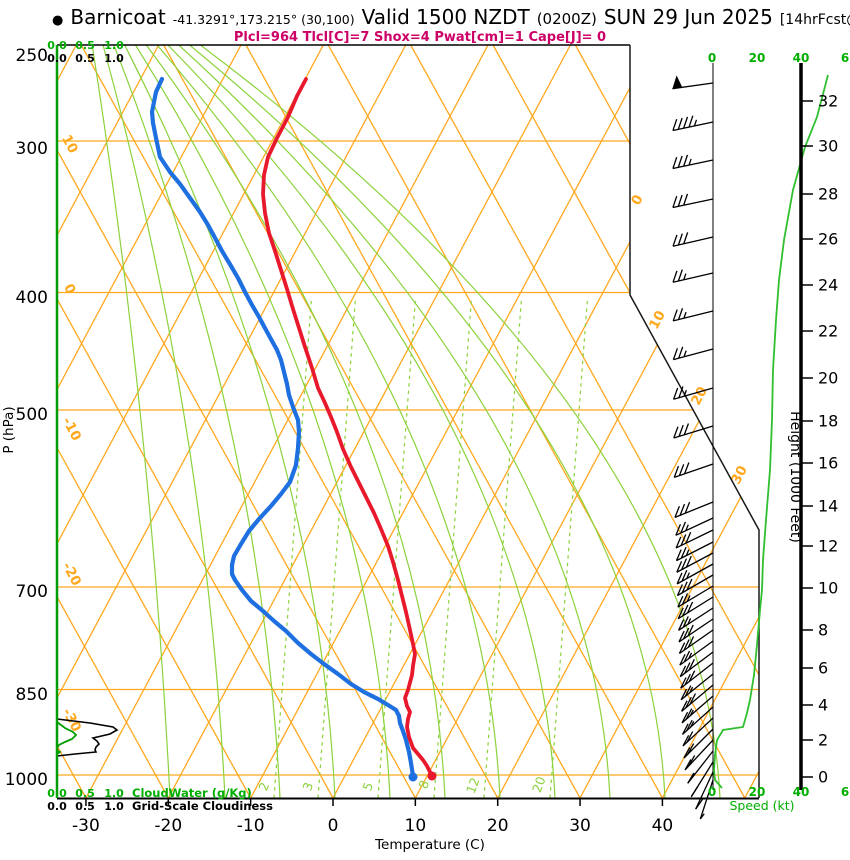  I want to click on station-name: Barnicoat, so click(118, 17).